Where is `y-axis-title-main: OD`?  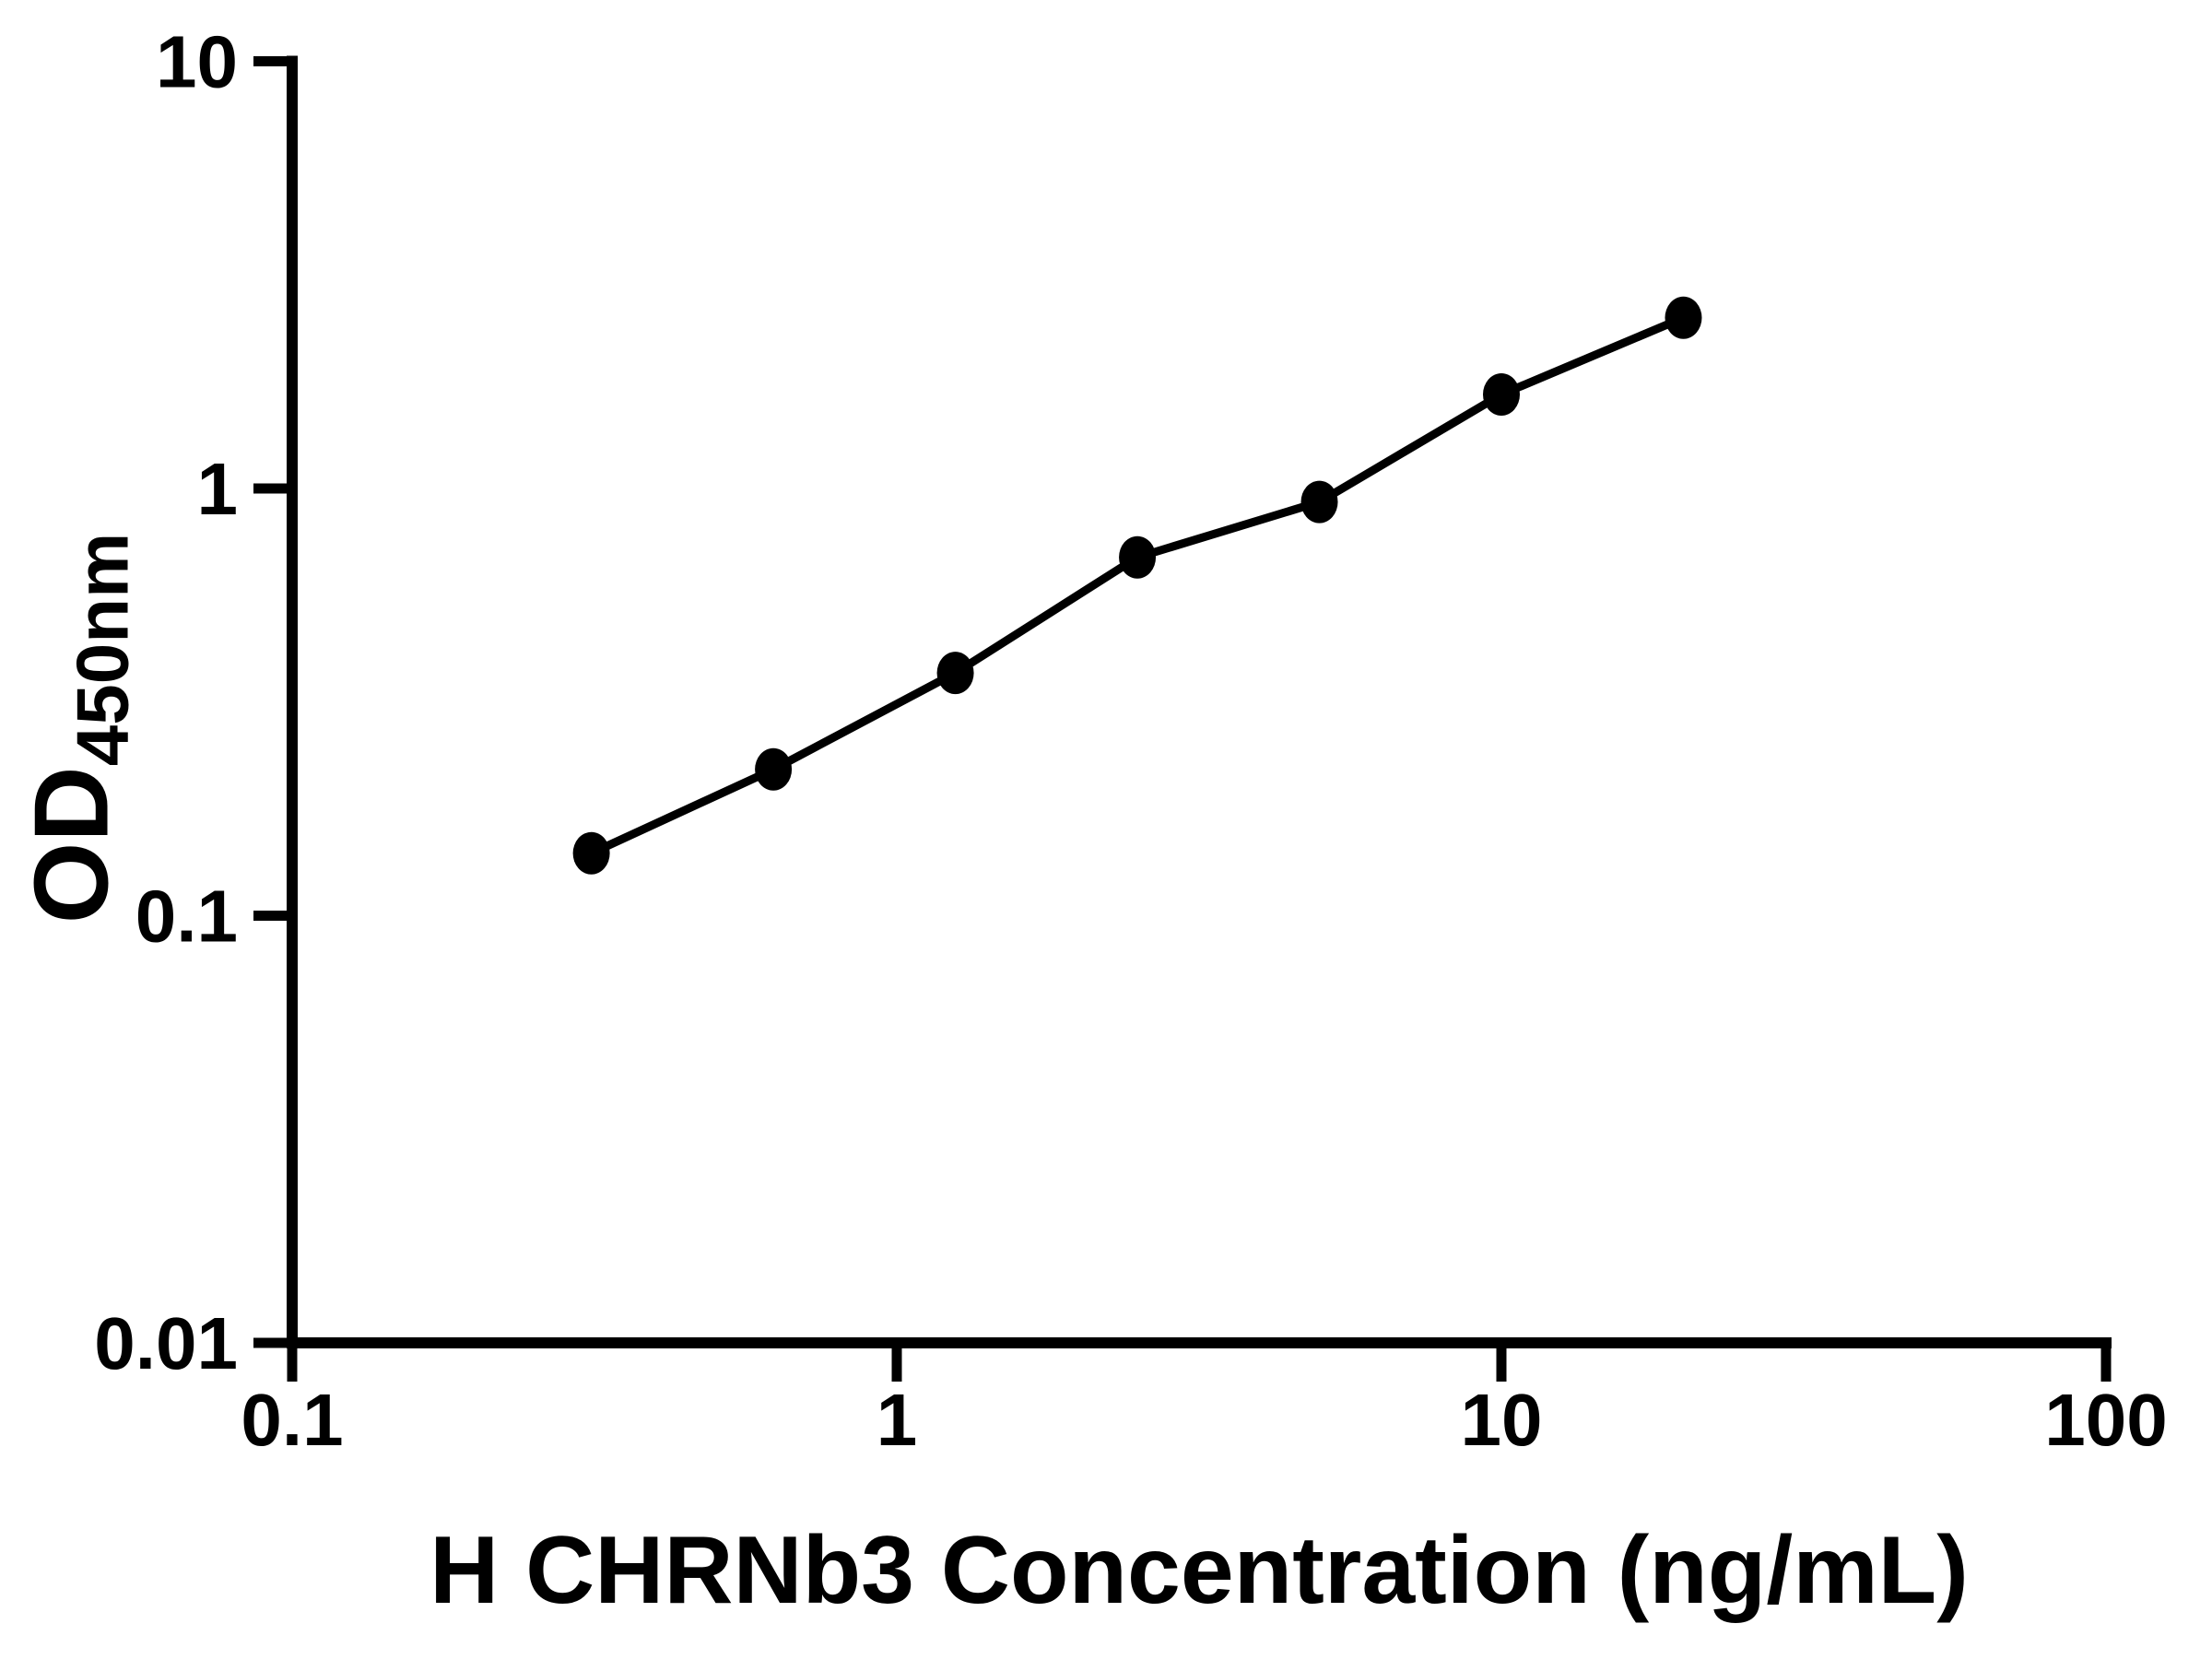
y-axis-title-main: OD is located at coordinates (72, 845).